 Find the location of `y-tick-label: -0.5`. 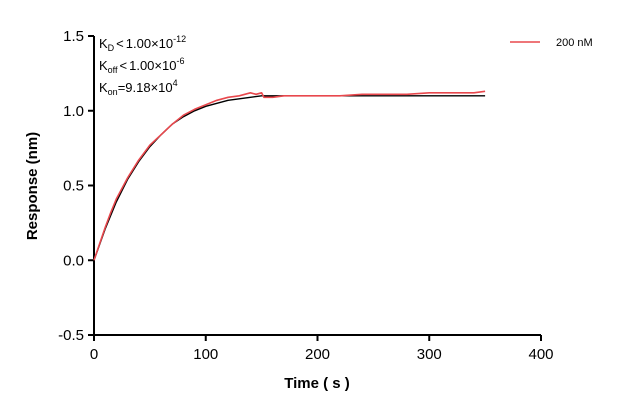

y-tick-label: -0.5 is located at coordinates (71, 335).